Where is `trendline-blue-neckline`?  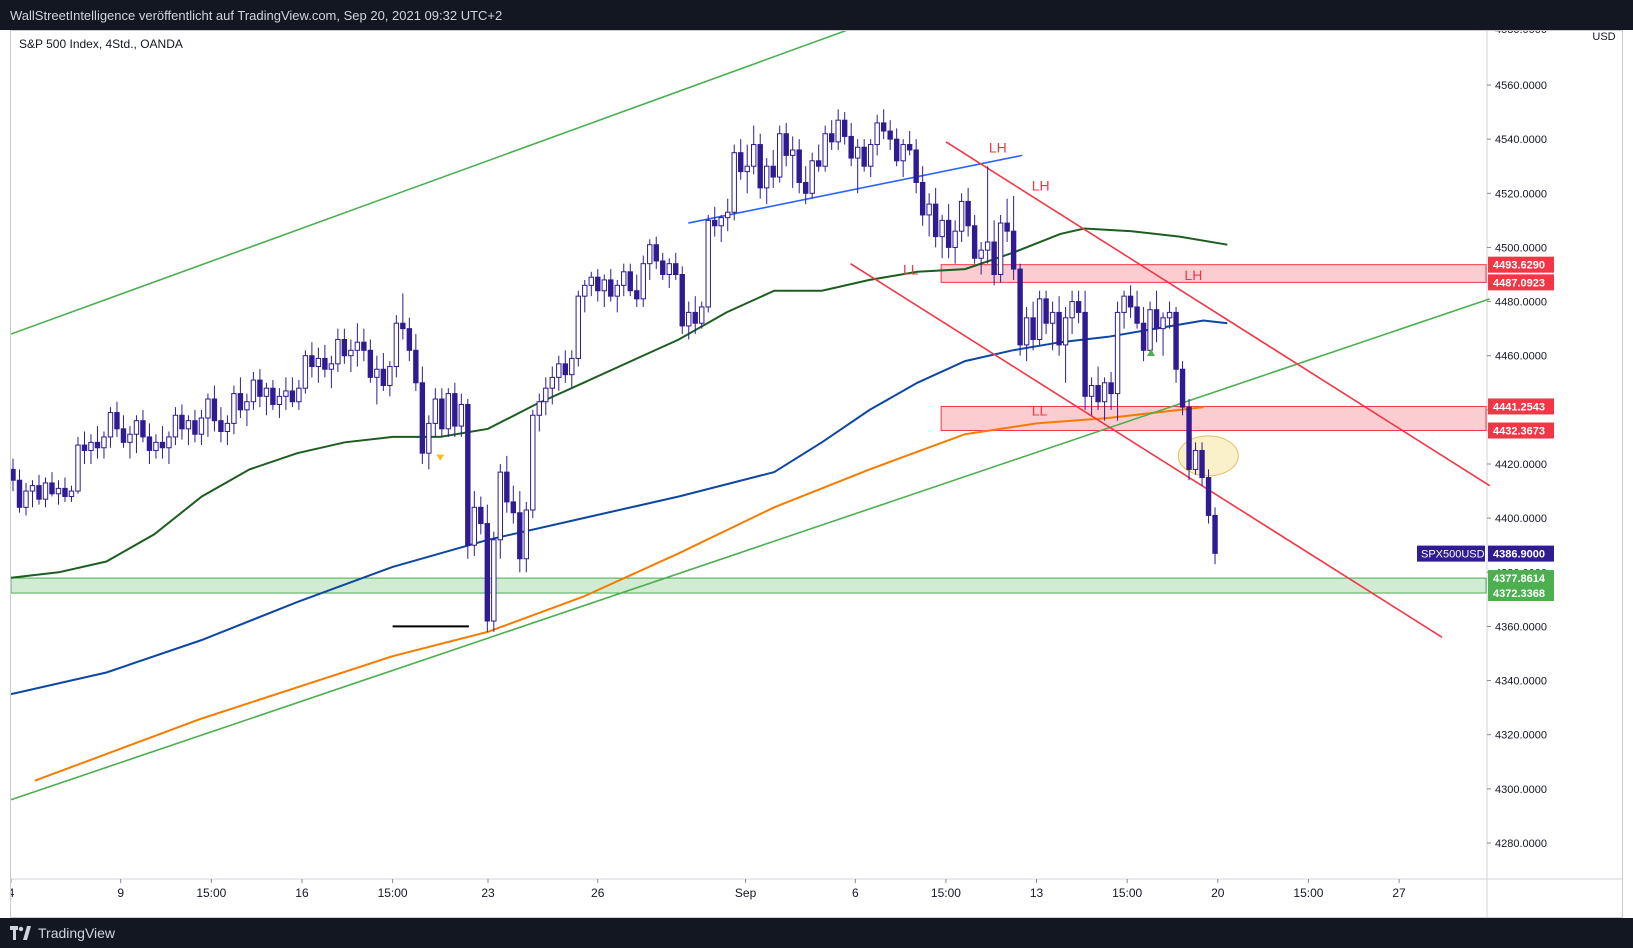 trendline-blue-neckline is located at coordinates (855, 189).